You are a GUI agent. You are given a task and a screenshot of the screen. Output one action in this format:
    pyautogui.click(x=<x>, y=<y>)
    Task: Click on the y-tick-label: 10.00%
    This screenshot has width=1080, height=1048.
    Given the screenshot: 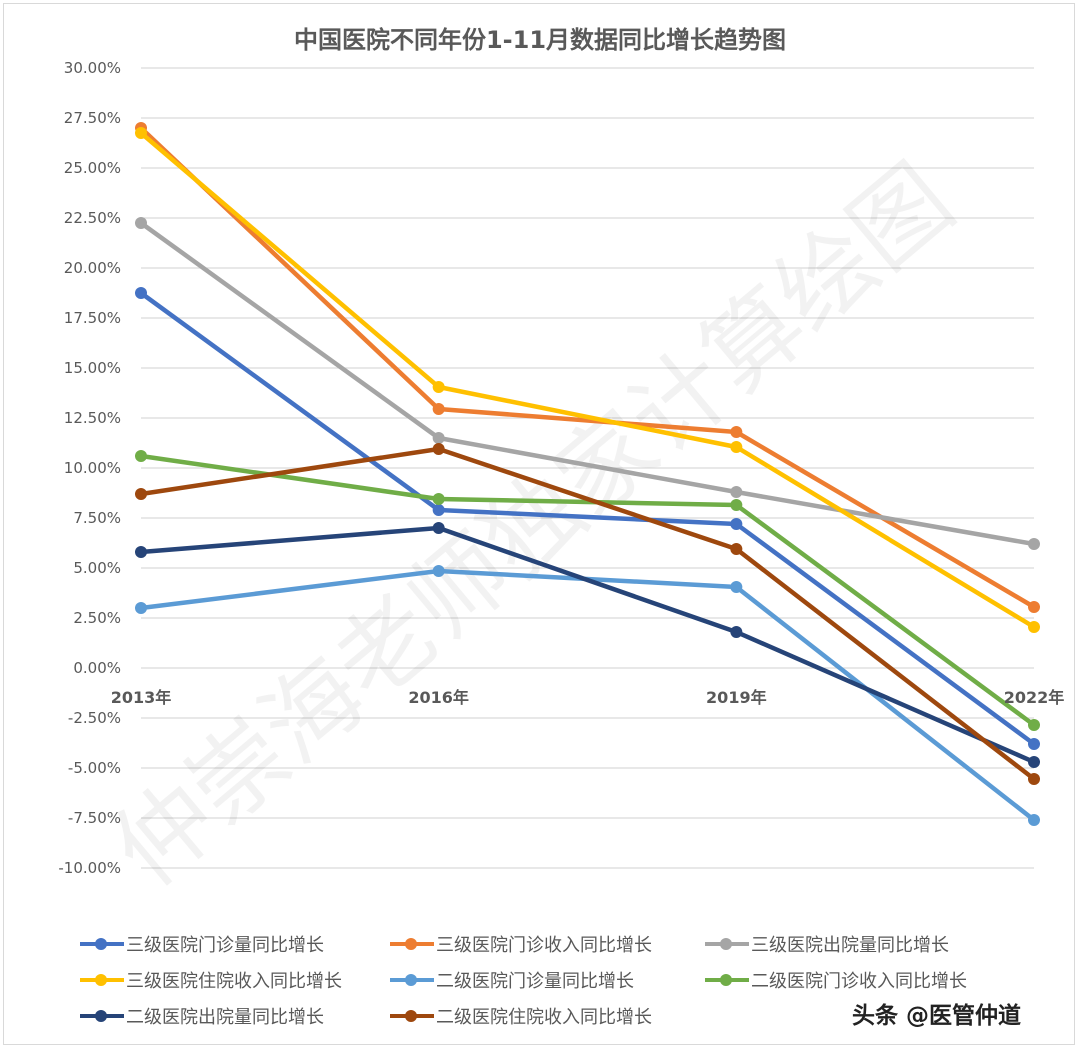 What is the action you would take?
    pyautogui.click(x=92, y=468)
    